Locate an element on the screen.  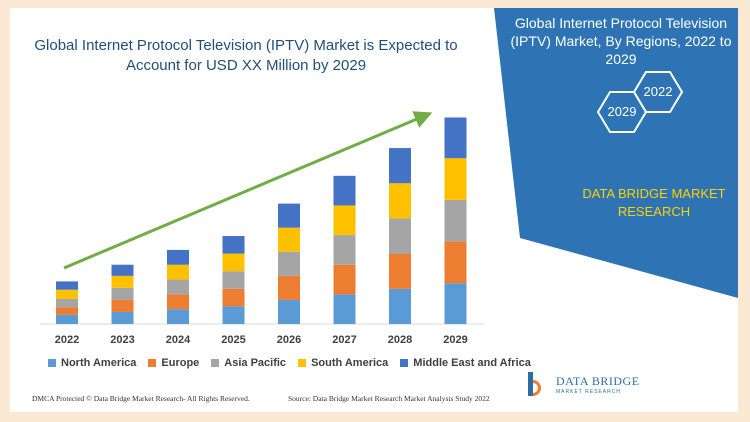
bar-segment-2023-europe is located at coordinates (122, 305).